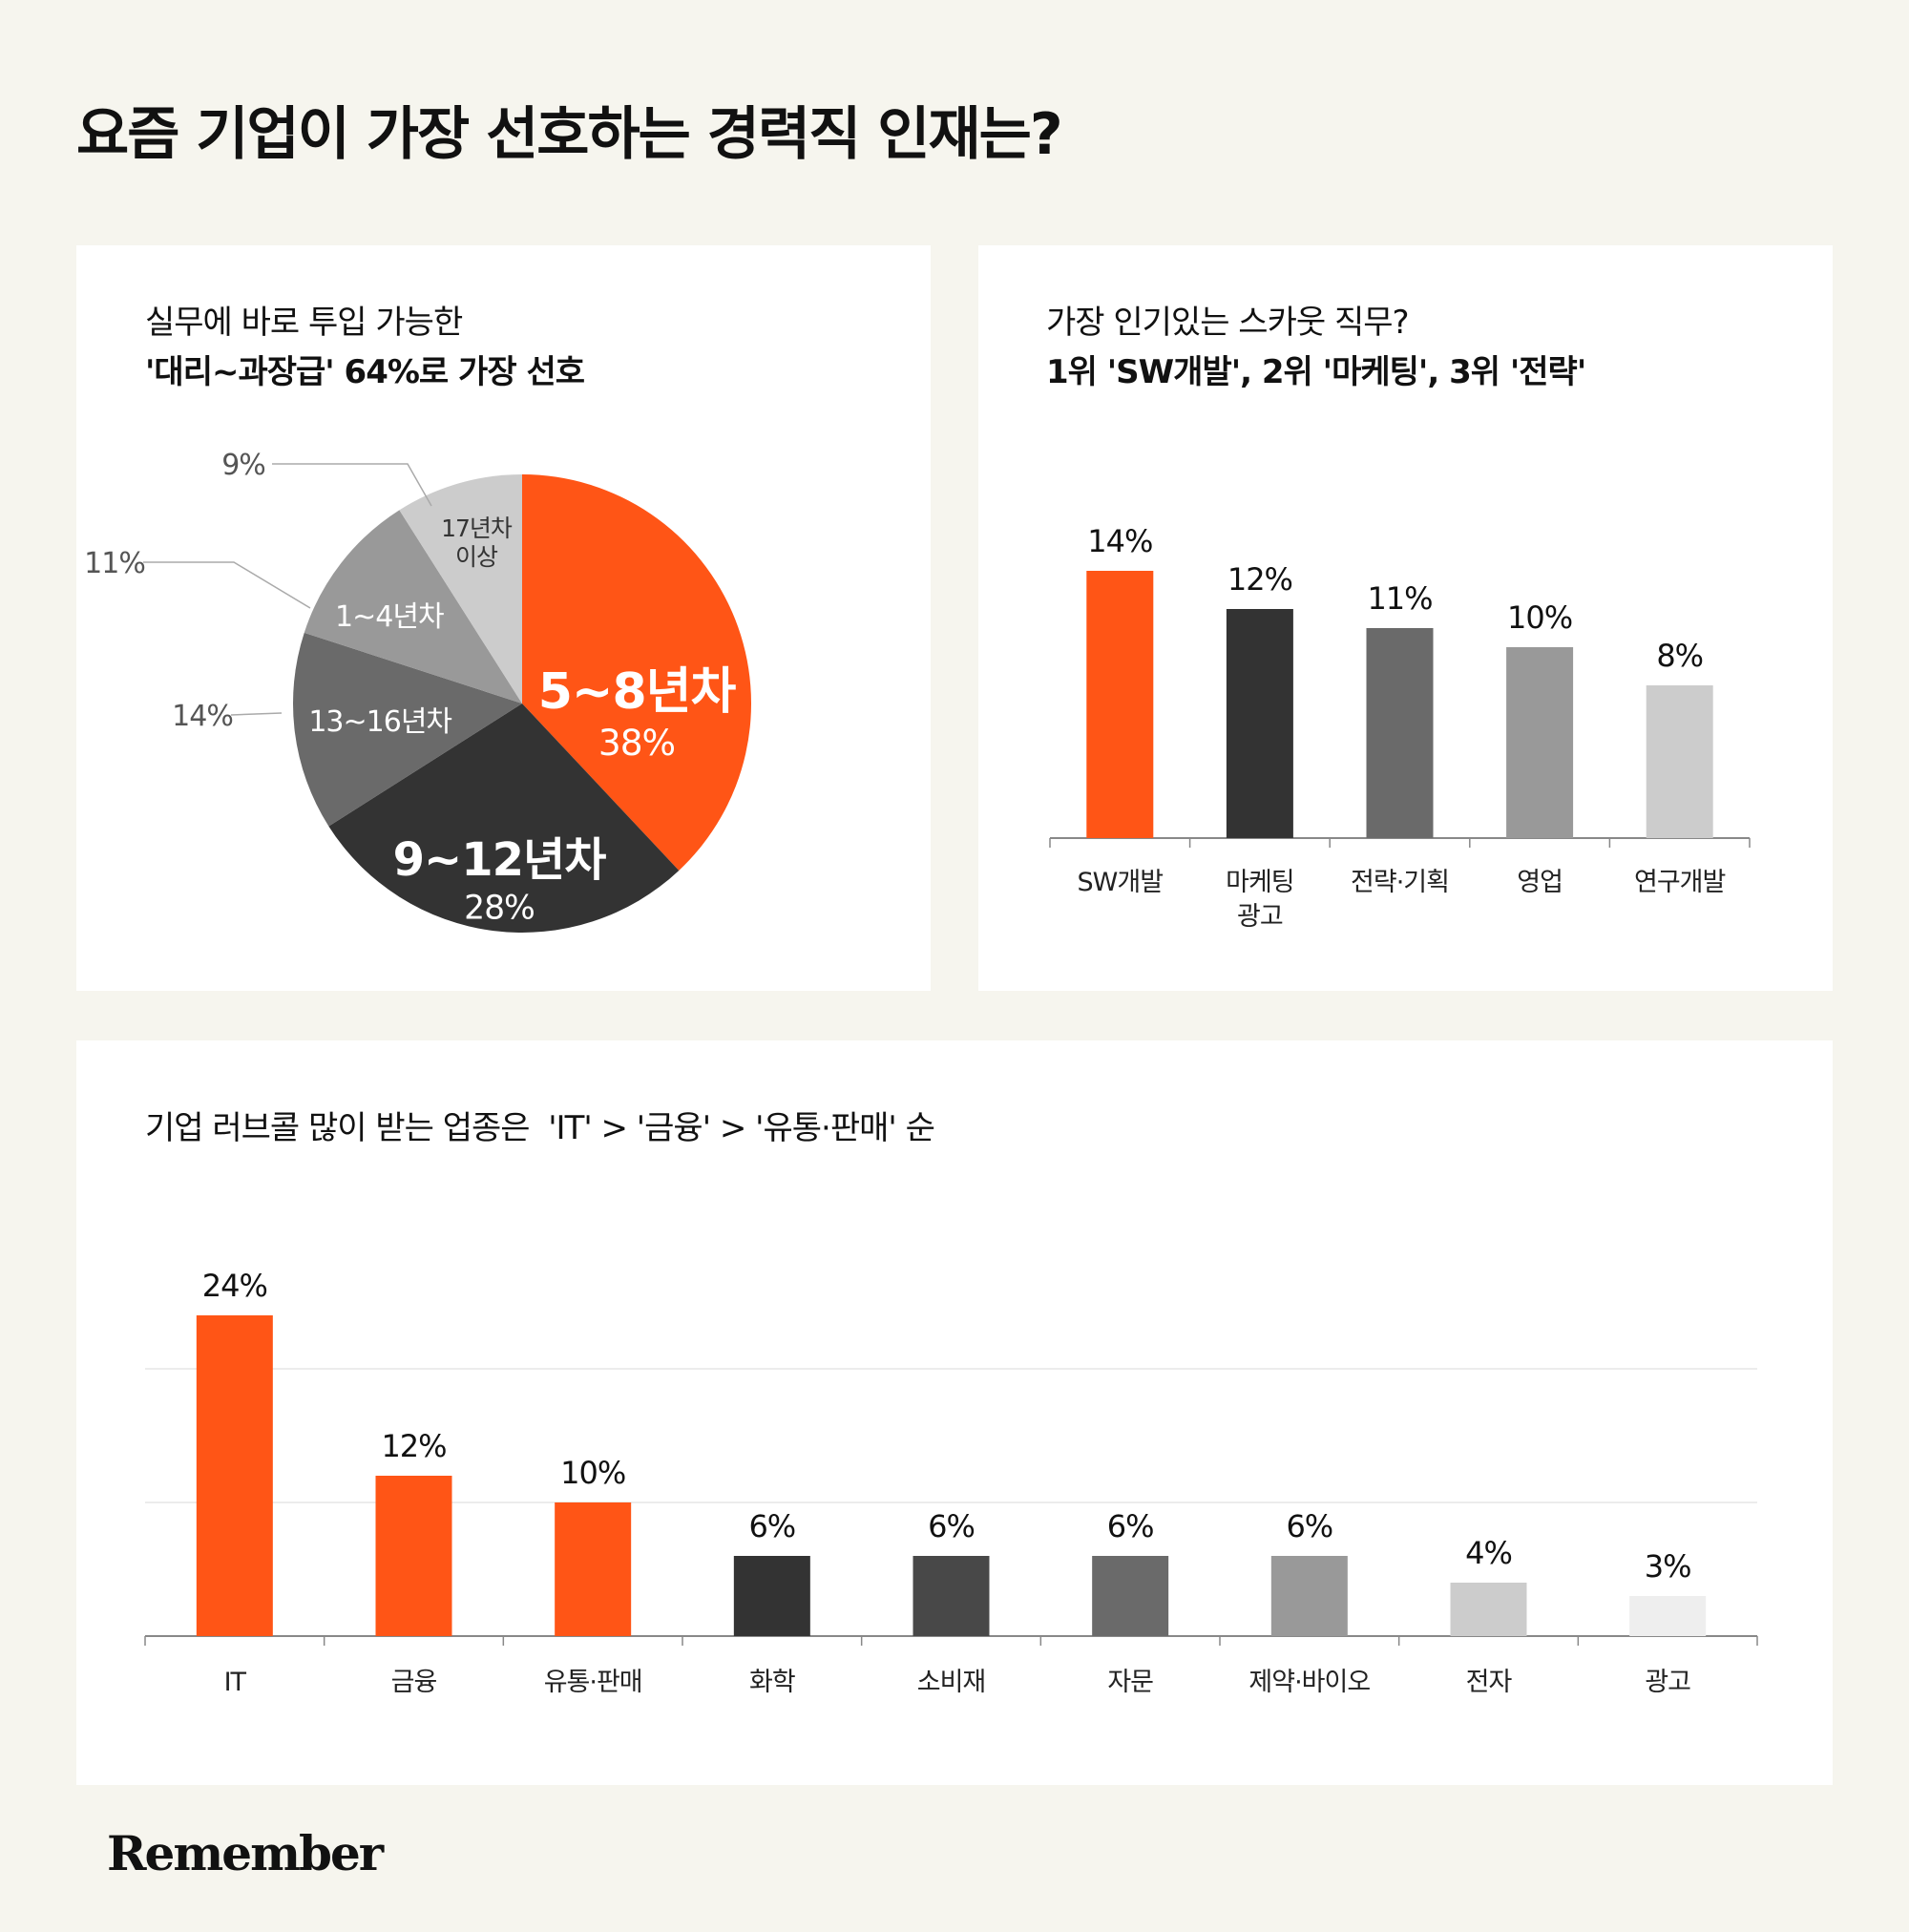  I want to click on pie-slice-label: 5~8년차, so click(638, 692).